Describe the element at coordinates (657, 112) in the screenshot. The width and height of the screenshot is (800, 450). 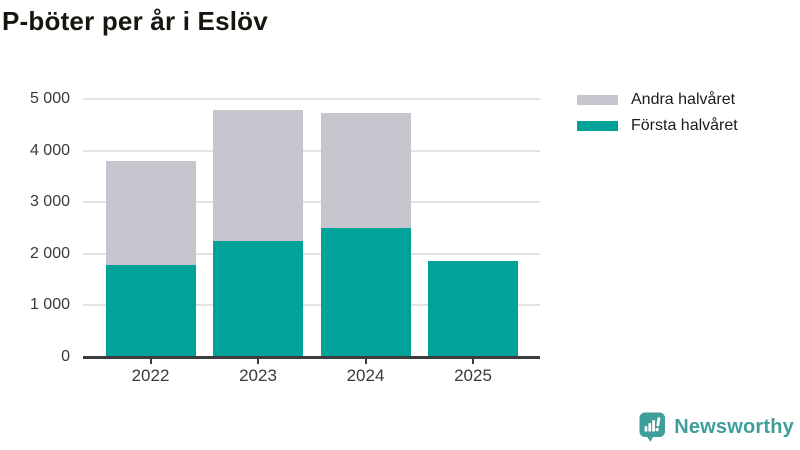
I see `legend: Andra halvåret Första halvåret` at that location.